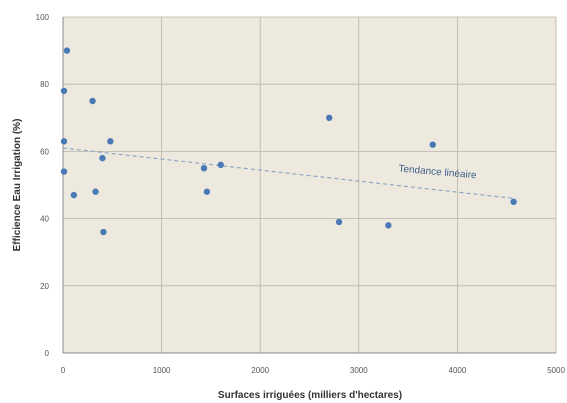  I want to click on x-tick-label: 1000, so click(162, 370).